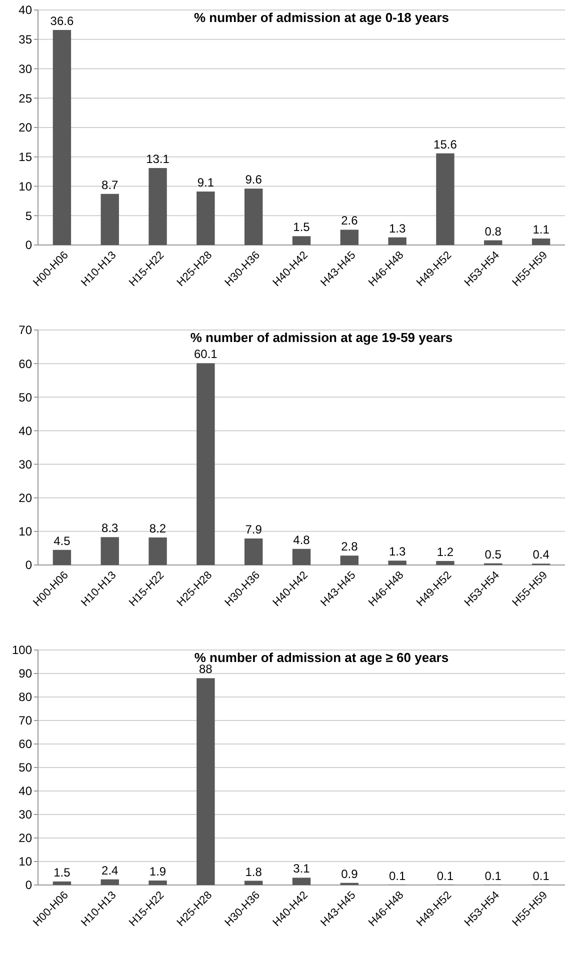  Describe the element at coordinates (157, 871) in the screenshot. I see `data-label: 1.9` at that location.